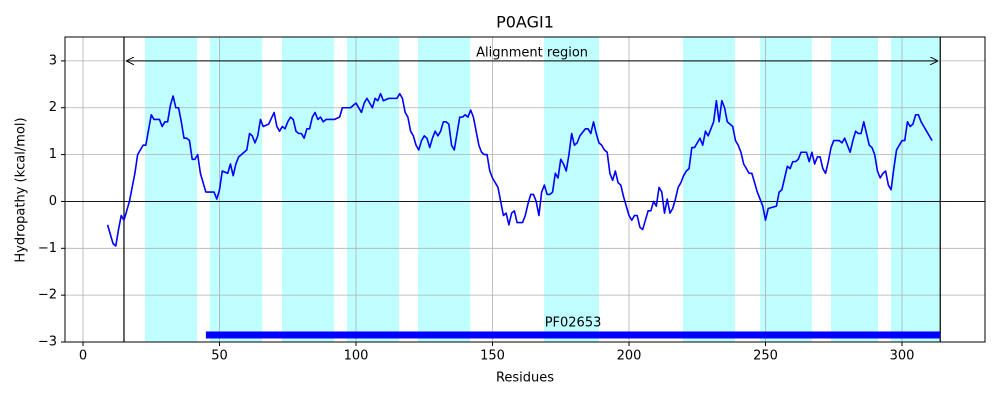  Describe the element at coordinates (53, 60) in the screenshot. I see `y-tick-label: 3` at that location.